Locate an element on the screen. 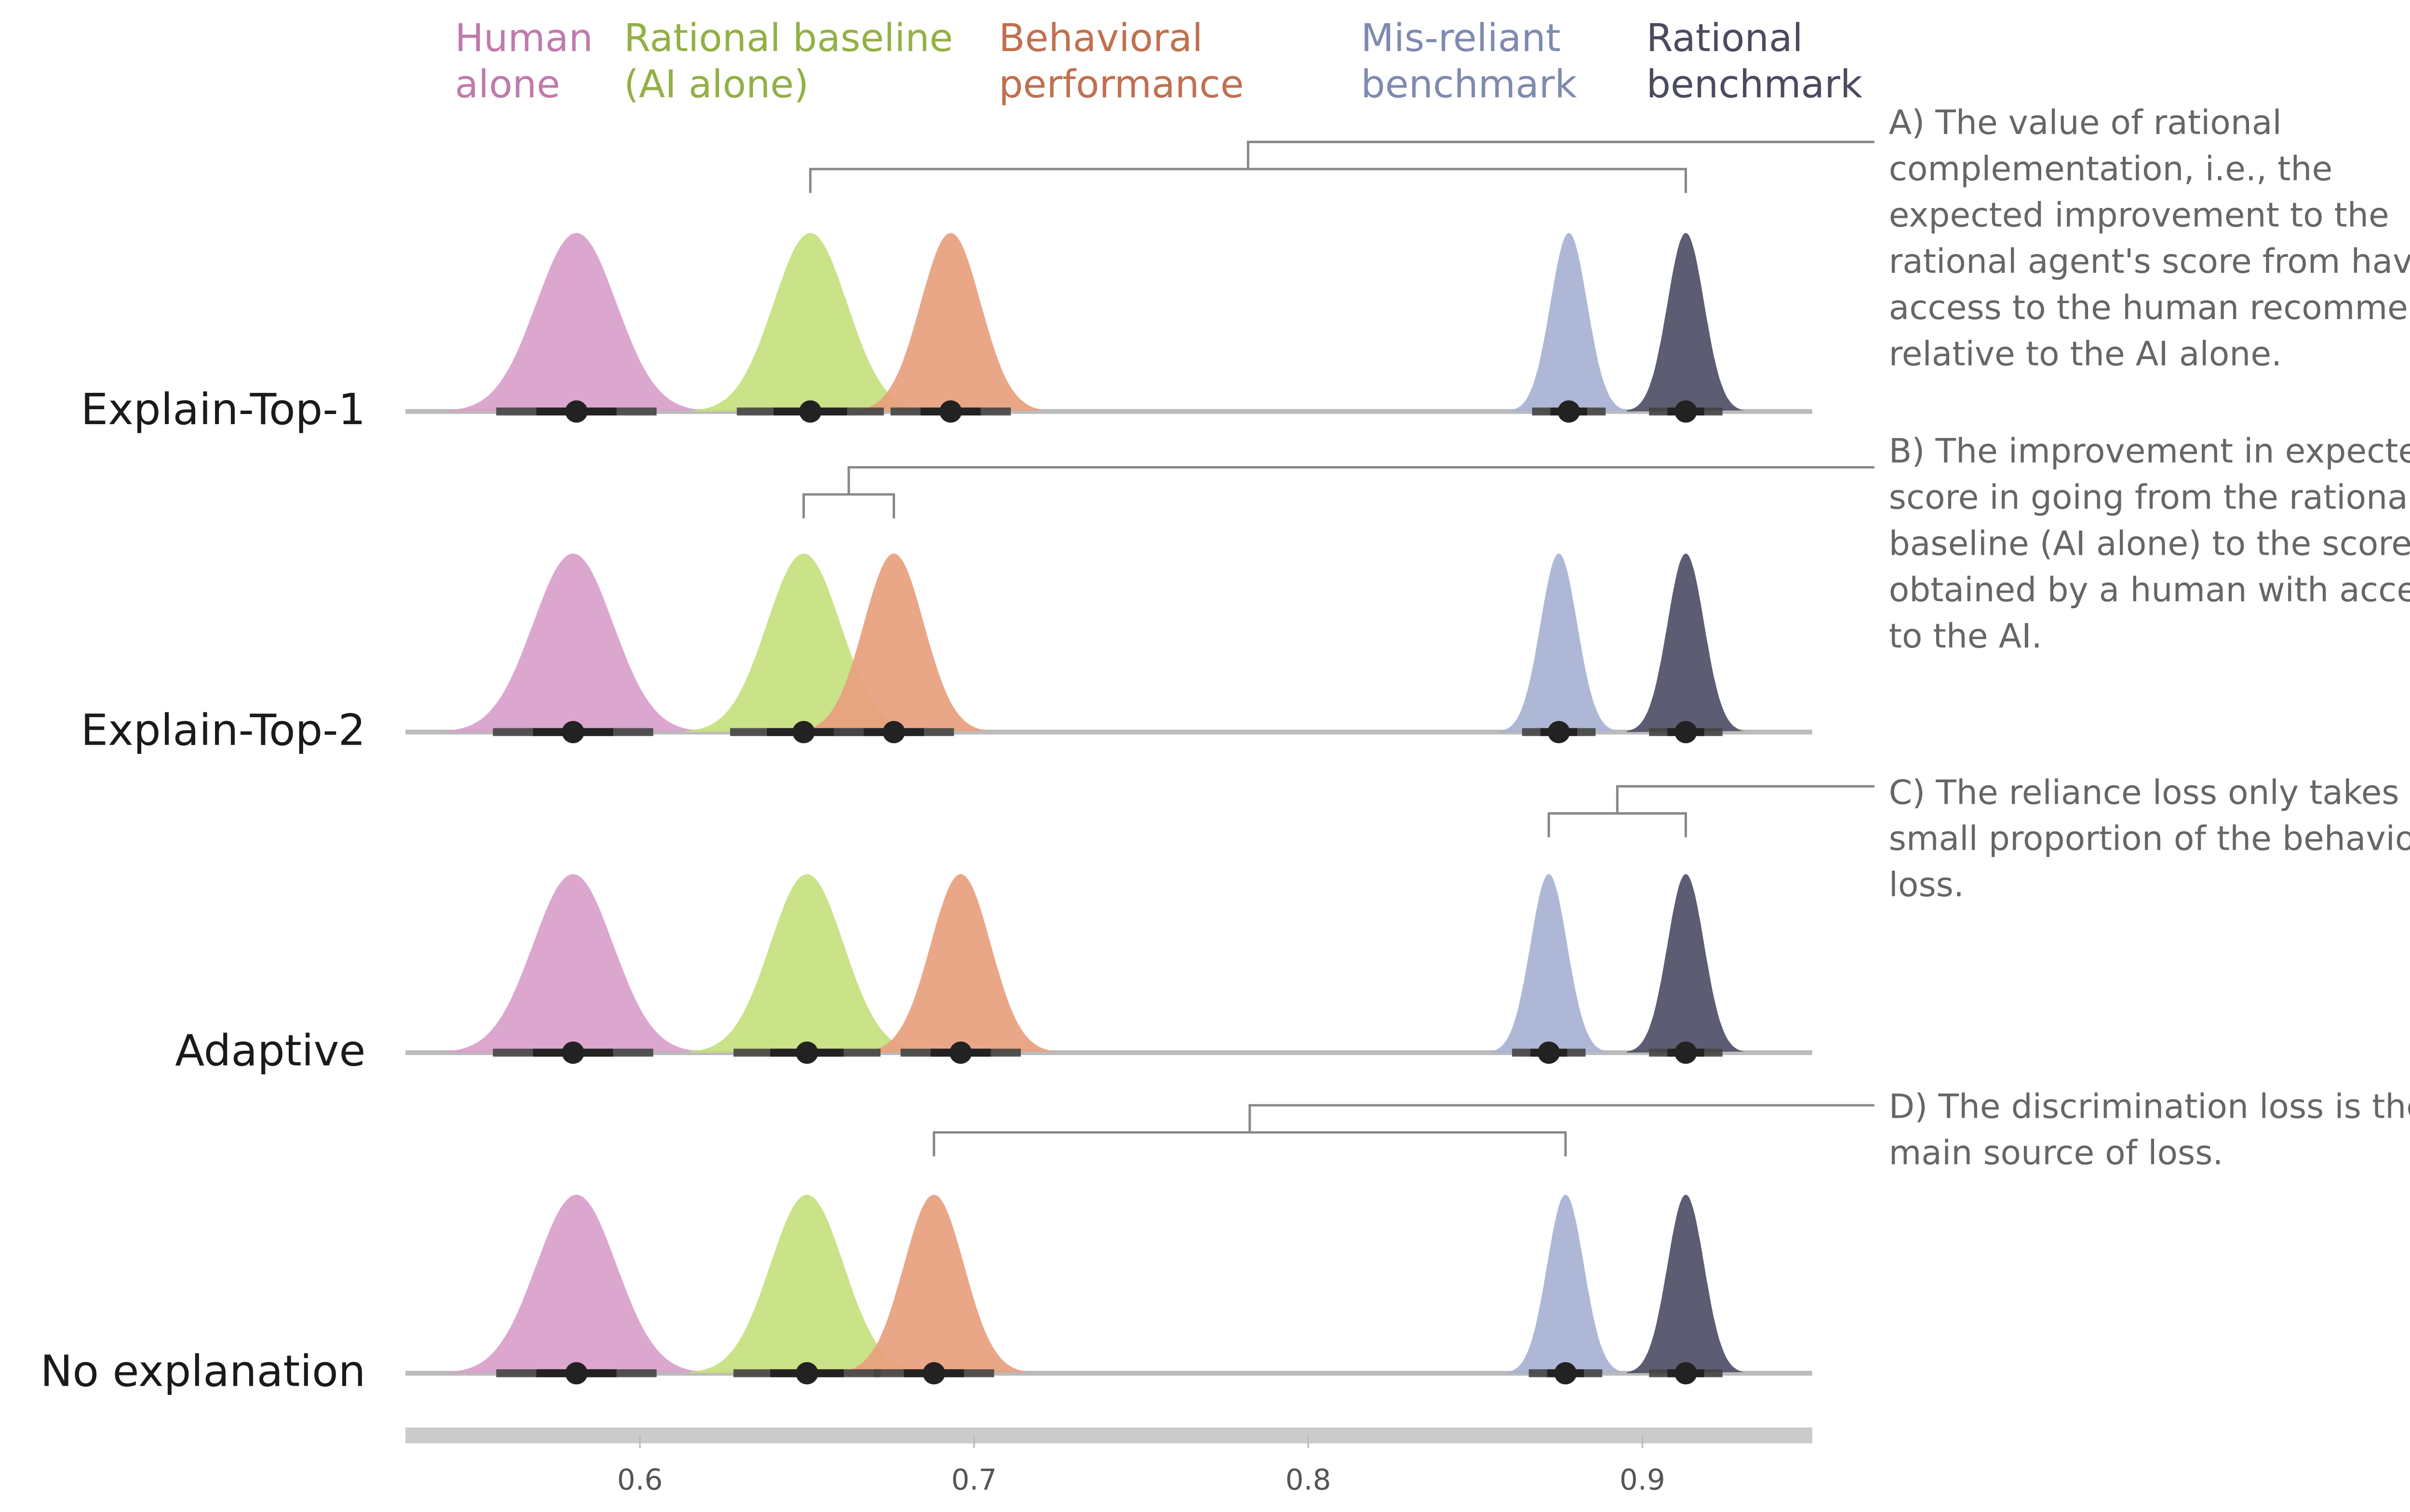 The image size is (2410, 1512). annotation-text: relative to the AI alone. is located at coordinates (2085, 354).